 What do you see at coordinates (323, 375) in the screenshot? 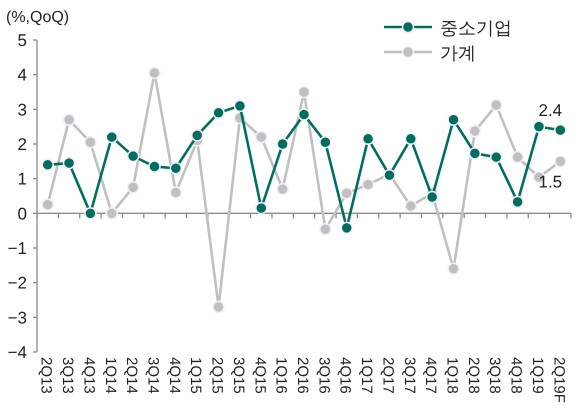
I see `x-tick-label: 3Q16` at bounding box center [323, 375].